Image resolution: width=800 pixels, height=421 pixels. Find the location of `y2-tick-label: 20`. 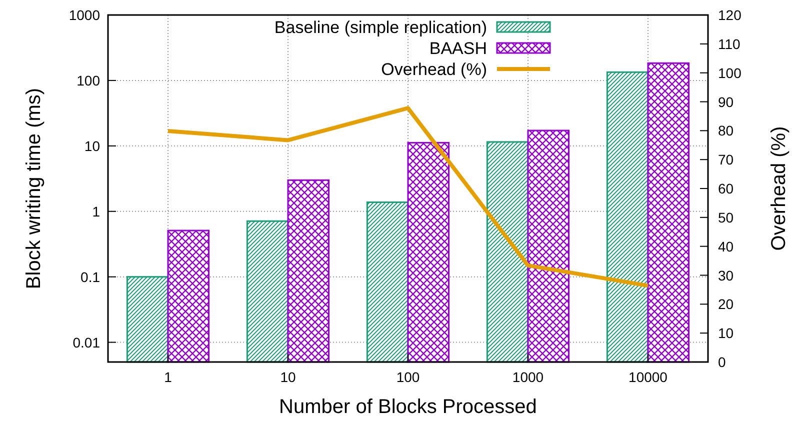

y2-tick-label: 20 is located at coordinates (726, 304).